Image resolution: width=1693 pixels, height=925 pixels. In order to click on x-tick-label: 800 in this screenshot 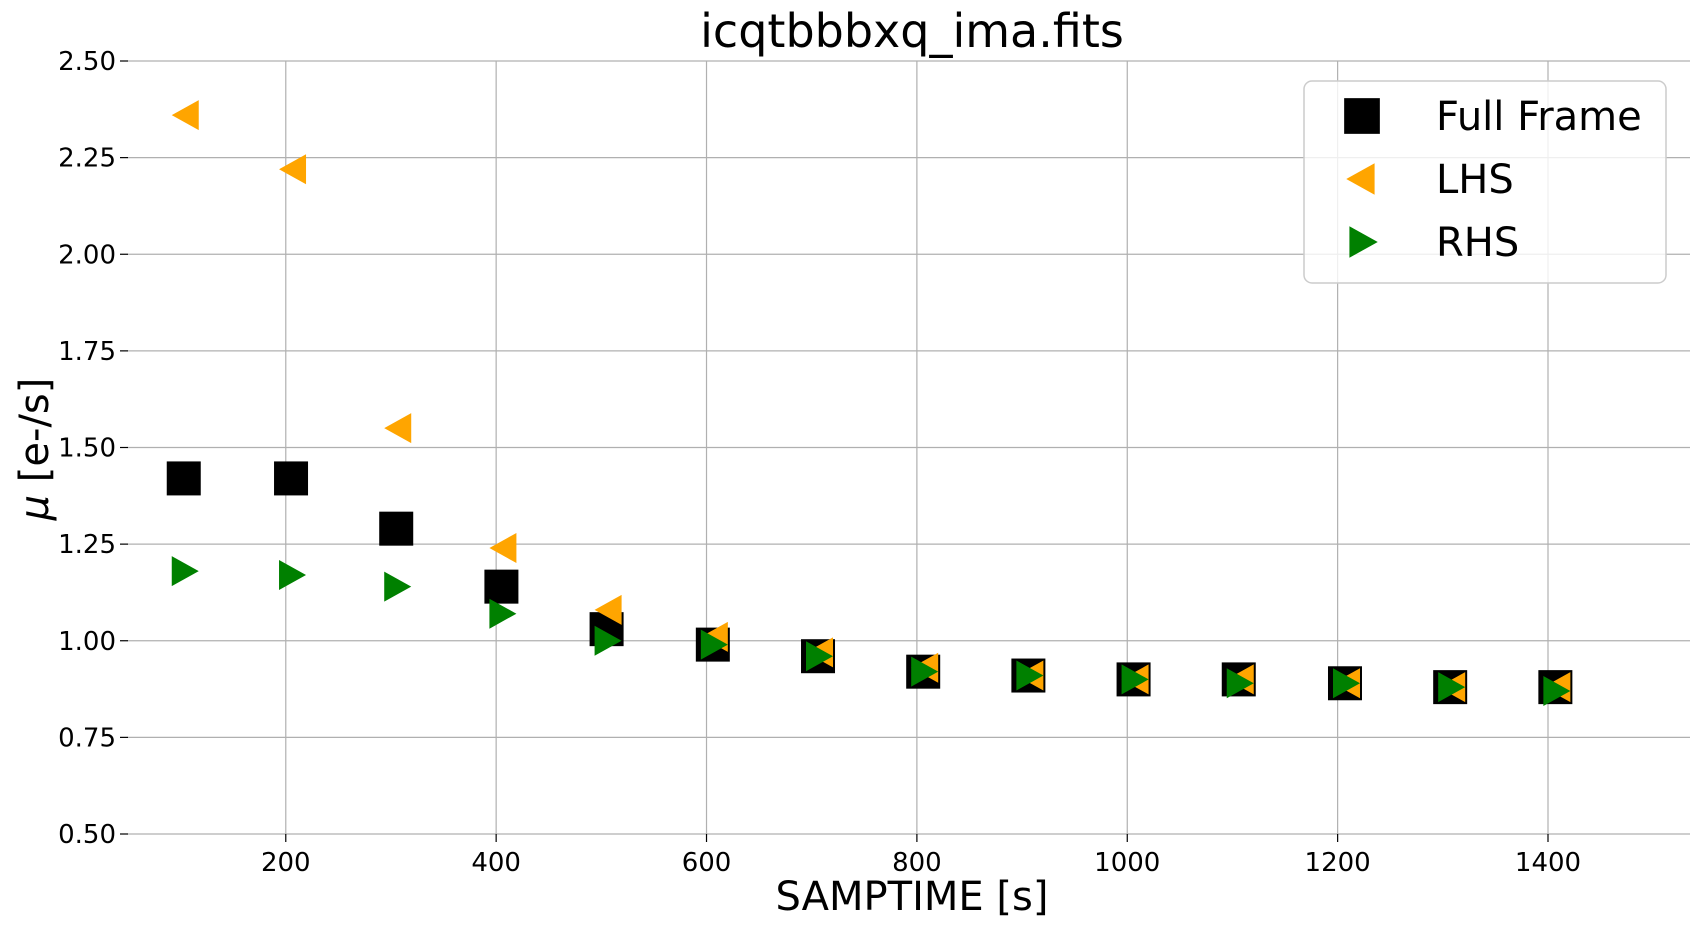, I will do `click(917, 863)`.